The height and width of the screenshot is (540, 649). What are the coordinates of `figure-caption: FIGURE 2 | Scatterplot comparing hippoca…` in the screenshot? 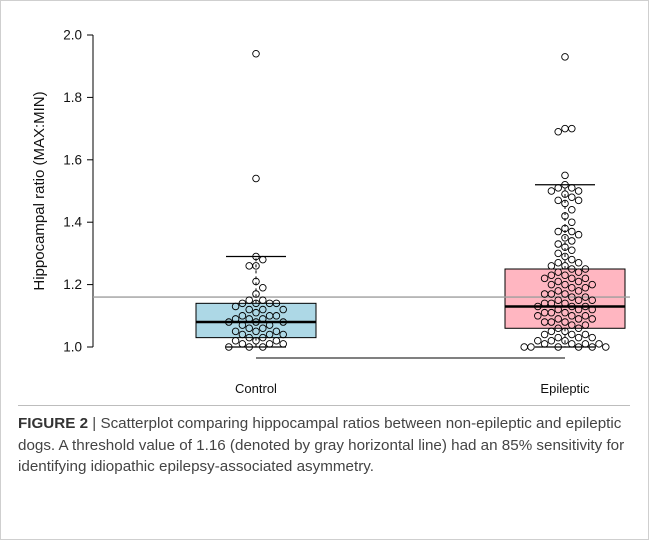 It's located at (324, 445).